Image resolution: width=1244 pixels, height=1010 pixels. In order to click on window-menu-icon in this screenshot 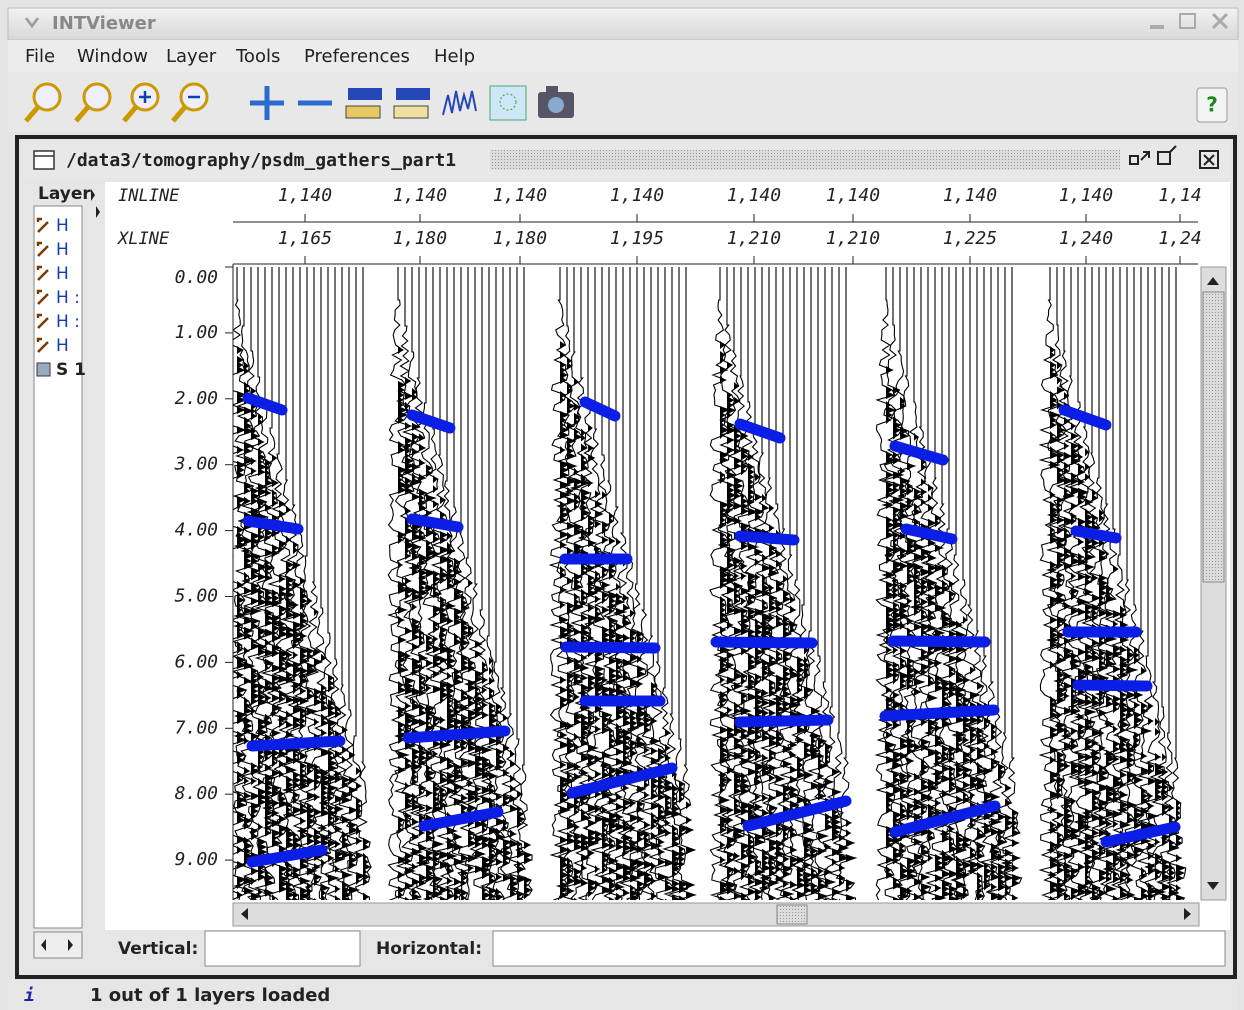, I will do `click(32, 23)`.